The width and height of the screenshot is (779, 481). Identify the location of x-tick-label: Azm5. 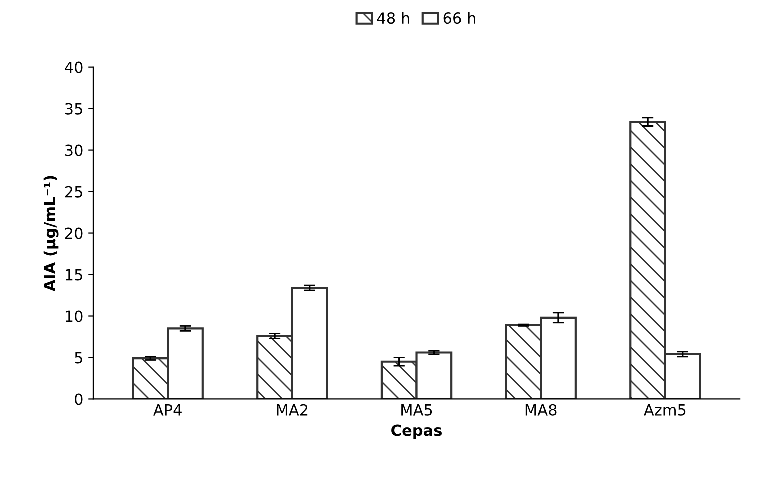
(665, 410).